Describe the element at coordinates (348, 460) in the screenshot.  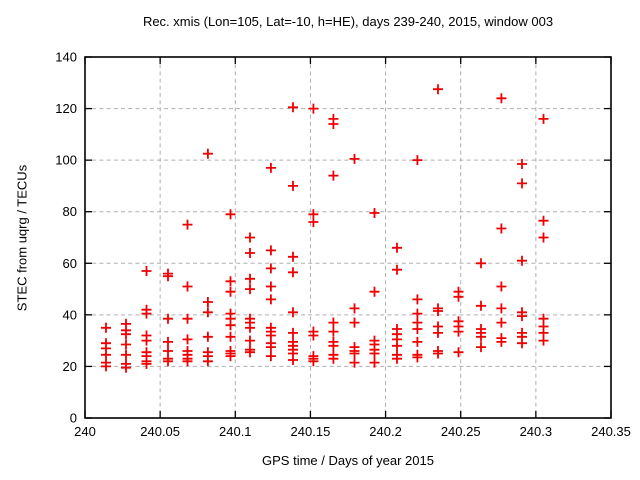
I see `x-axis-label: GPS time / Days of year 2015` at that location.